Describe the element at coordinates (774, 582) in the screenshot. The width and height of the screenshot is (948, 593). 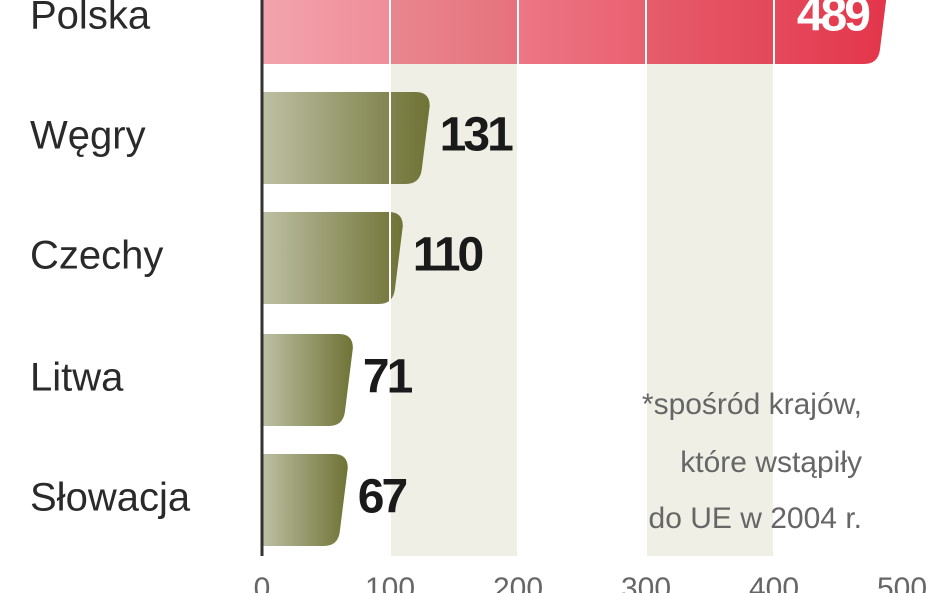
I see `x-tick-label: 400` at that location.